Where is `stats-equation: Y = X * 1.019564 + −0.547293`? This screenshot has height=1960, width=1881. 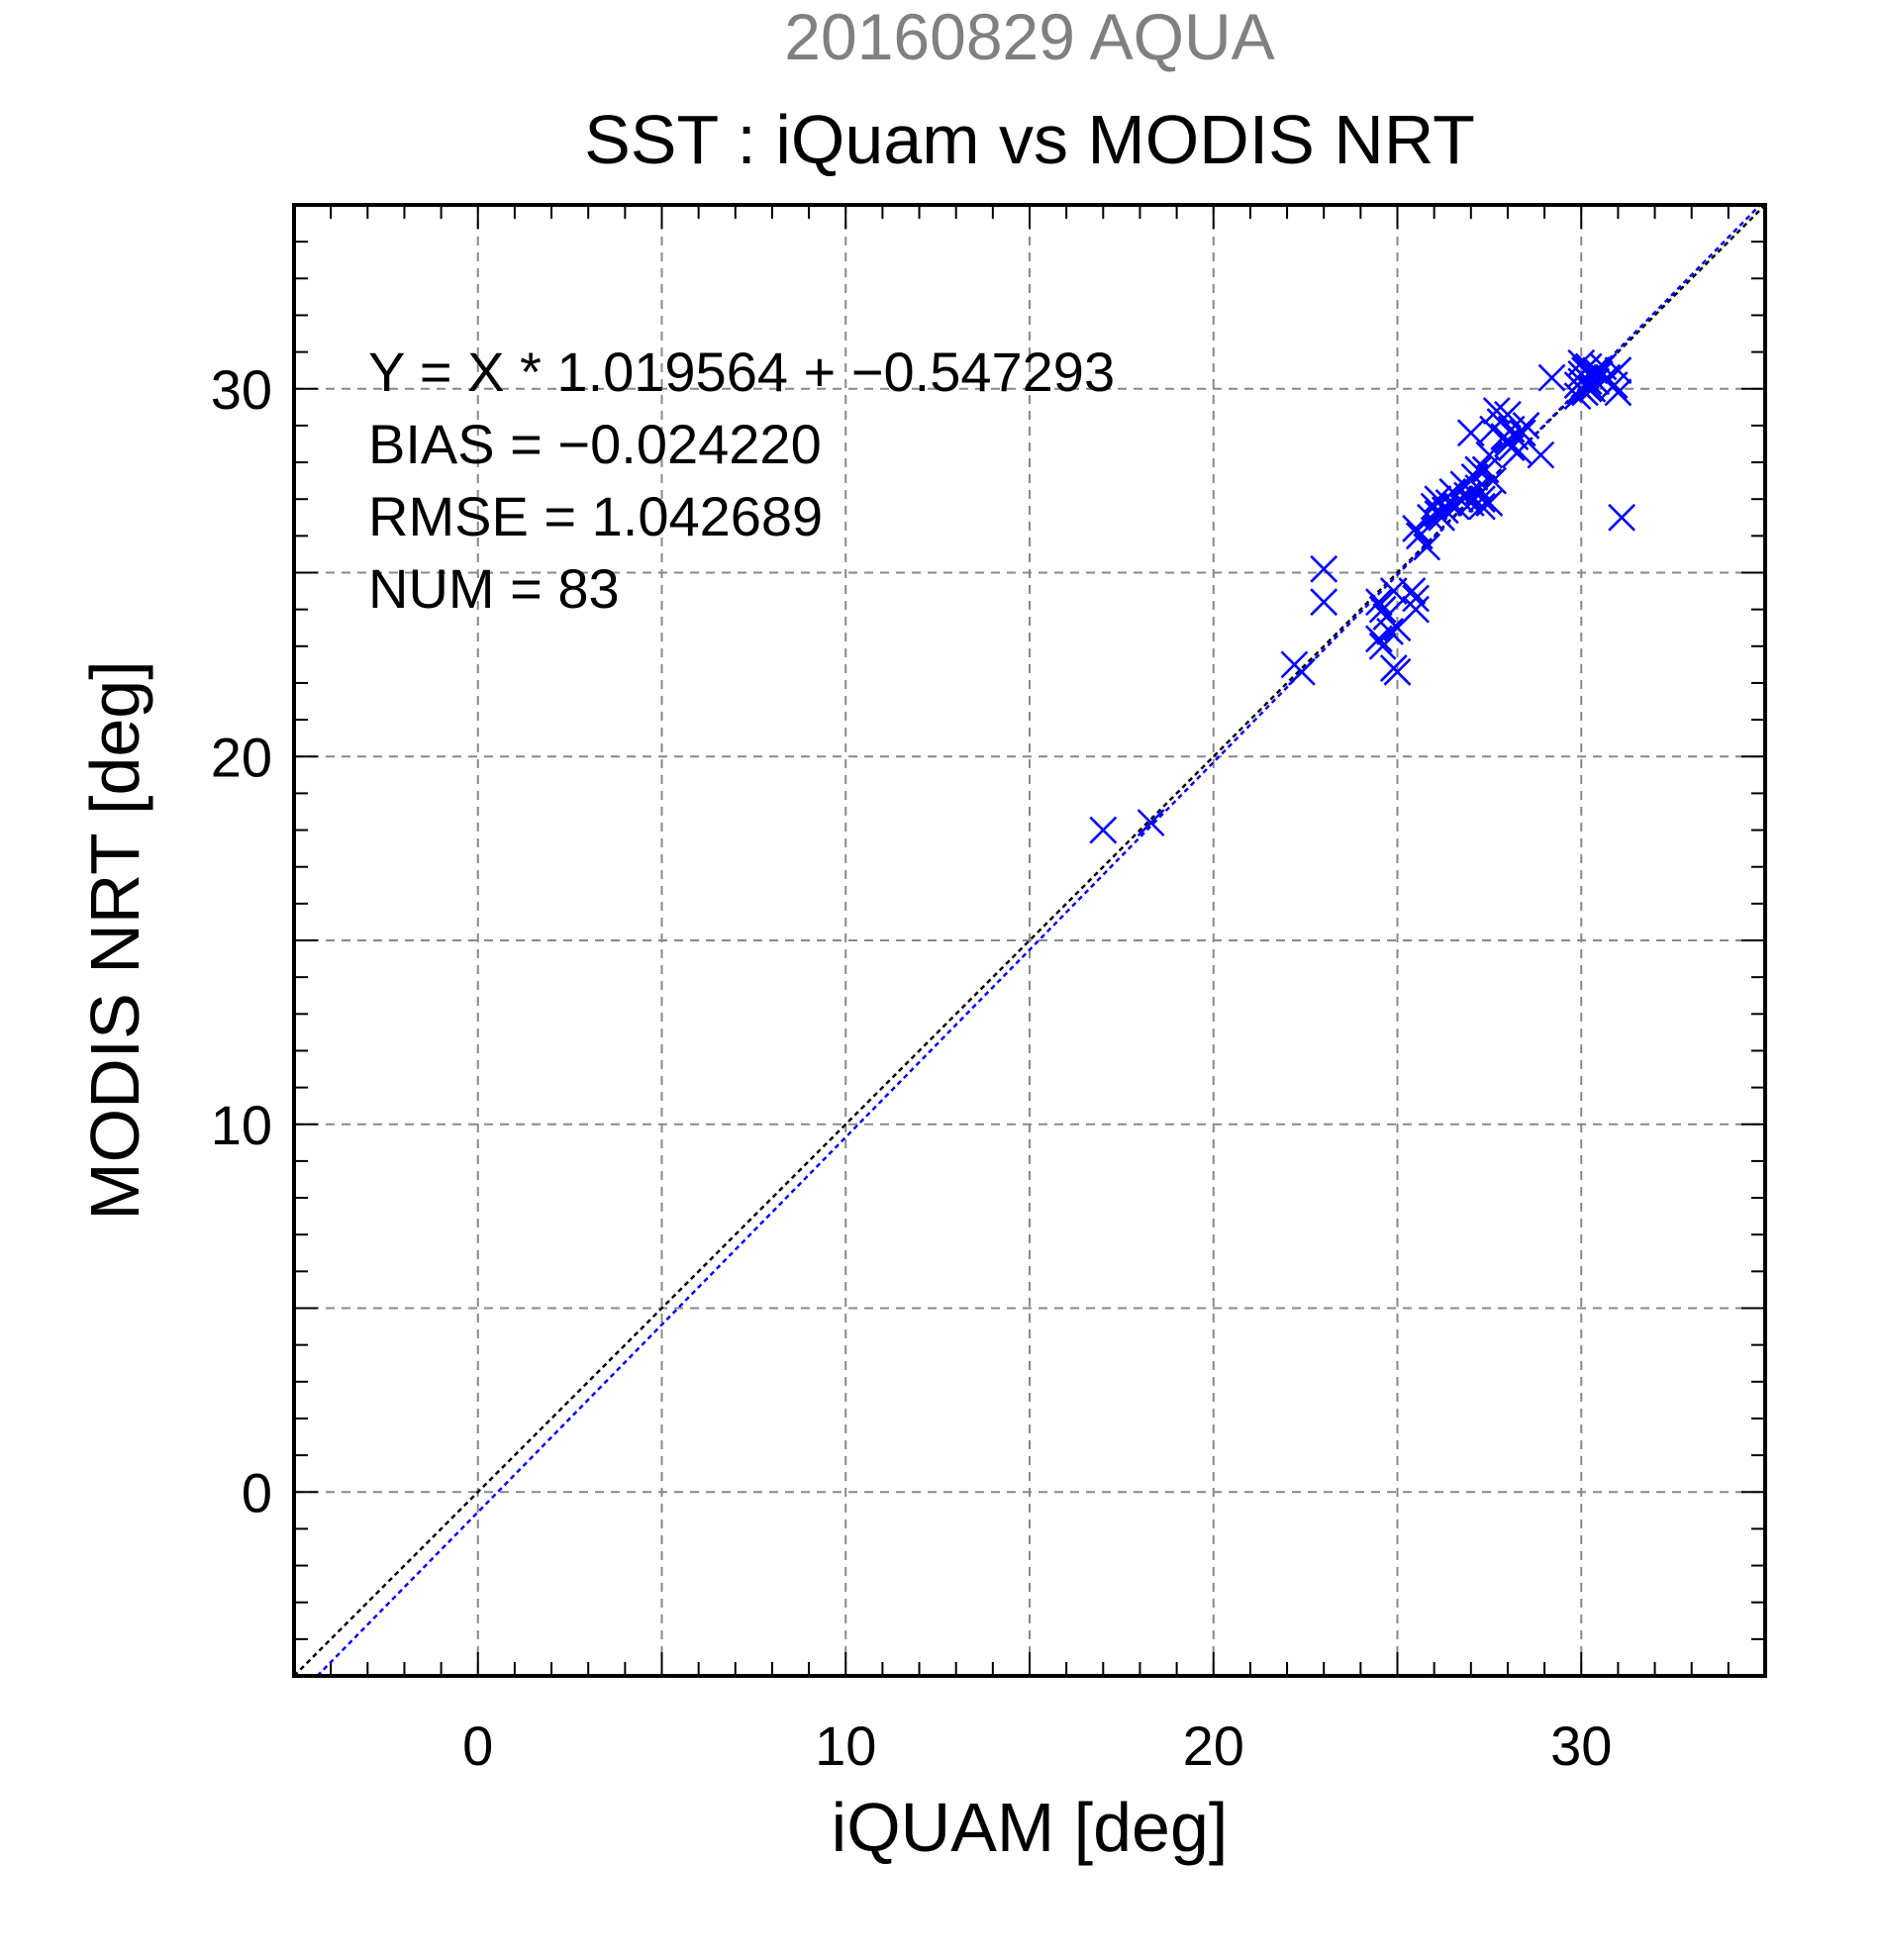 stats-equation: Y = X * 1.019564 + −0.547293 is located at coordinates (742, 372).